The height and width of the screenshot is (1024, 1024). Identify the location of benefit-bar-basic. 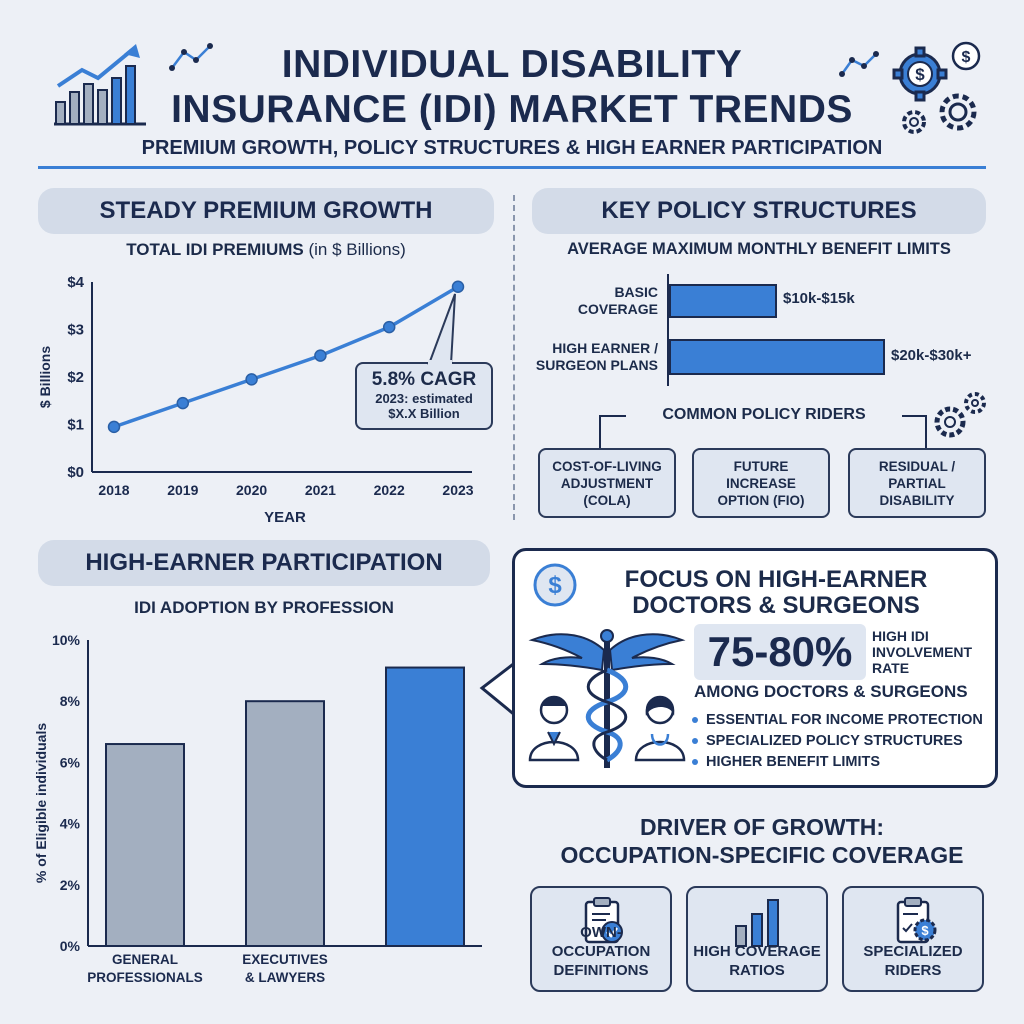
(723, 301).